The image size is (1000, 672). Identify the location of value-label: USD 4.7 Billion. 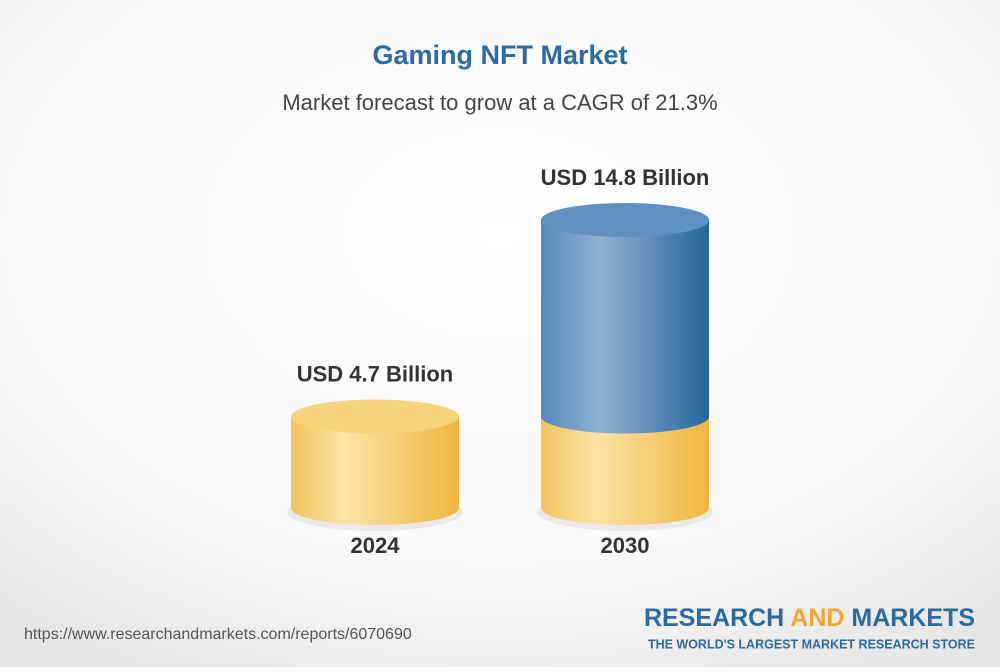
(375, 373).